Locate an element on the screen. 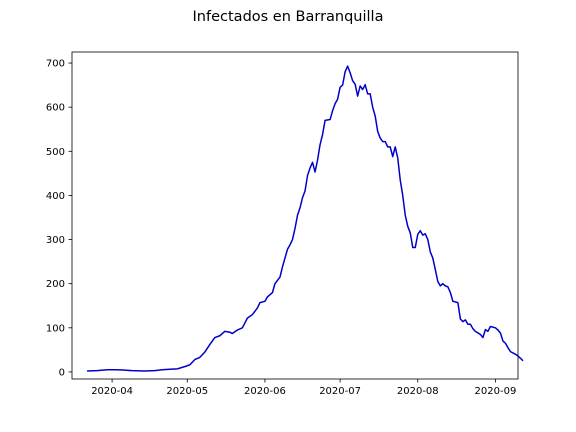 The image size is (576, 432). y-tick-label: 200 is located at coordinates (55, 284).